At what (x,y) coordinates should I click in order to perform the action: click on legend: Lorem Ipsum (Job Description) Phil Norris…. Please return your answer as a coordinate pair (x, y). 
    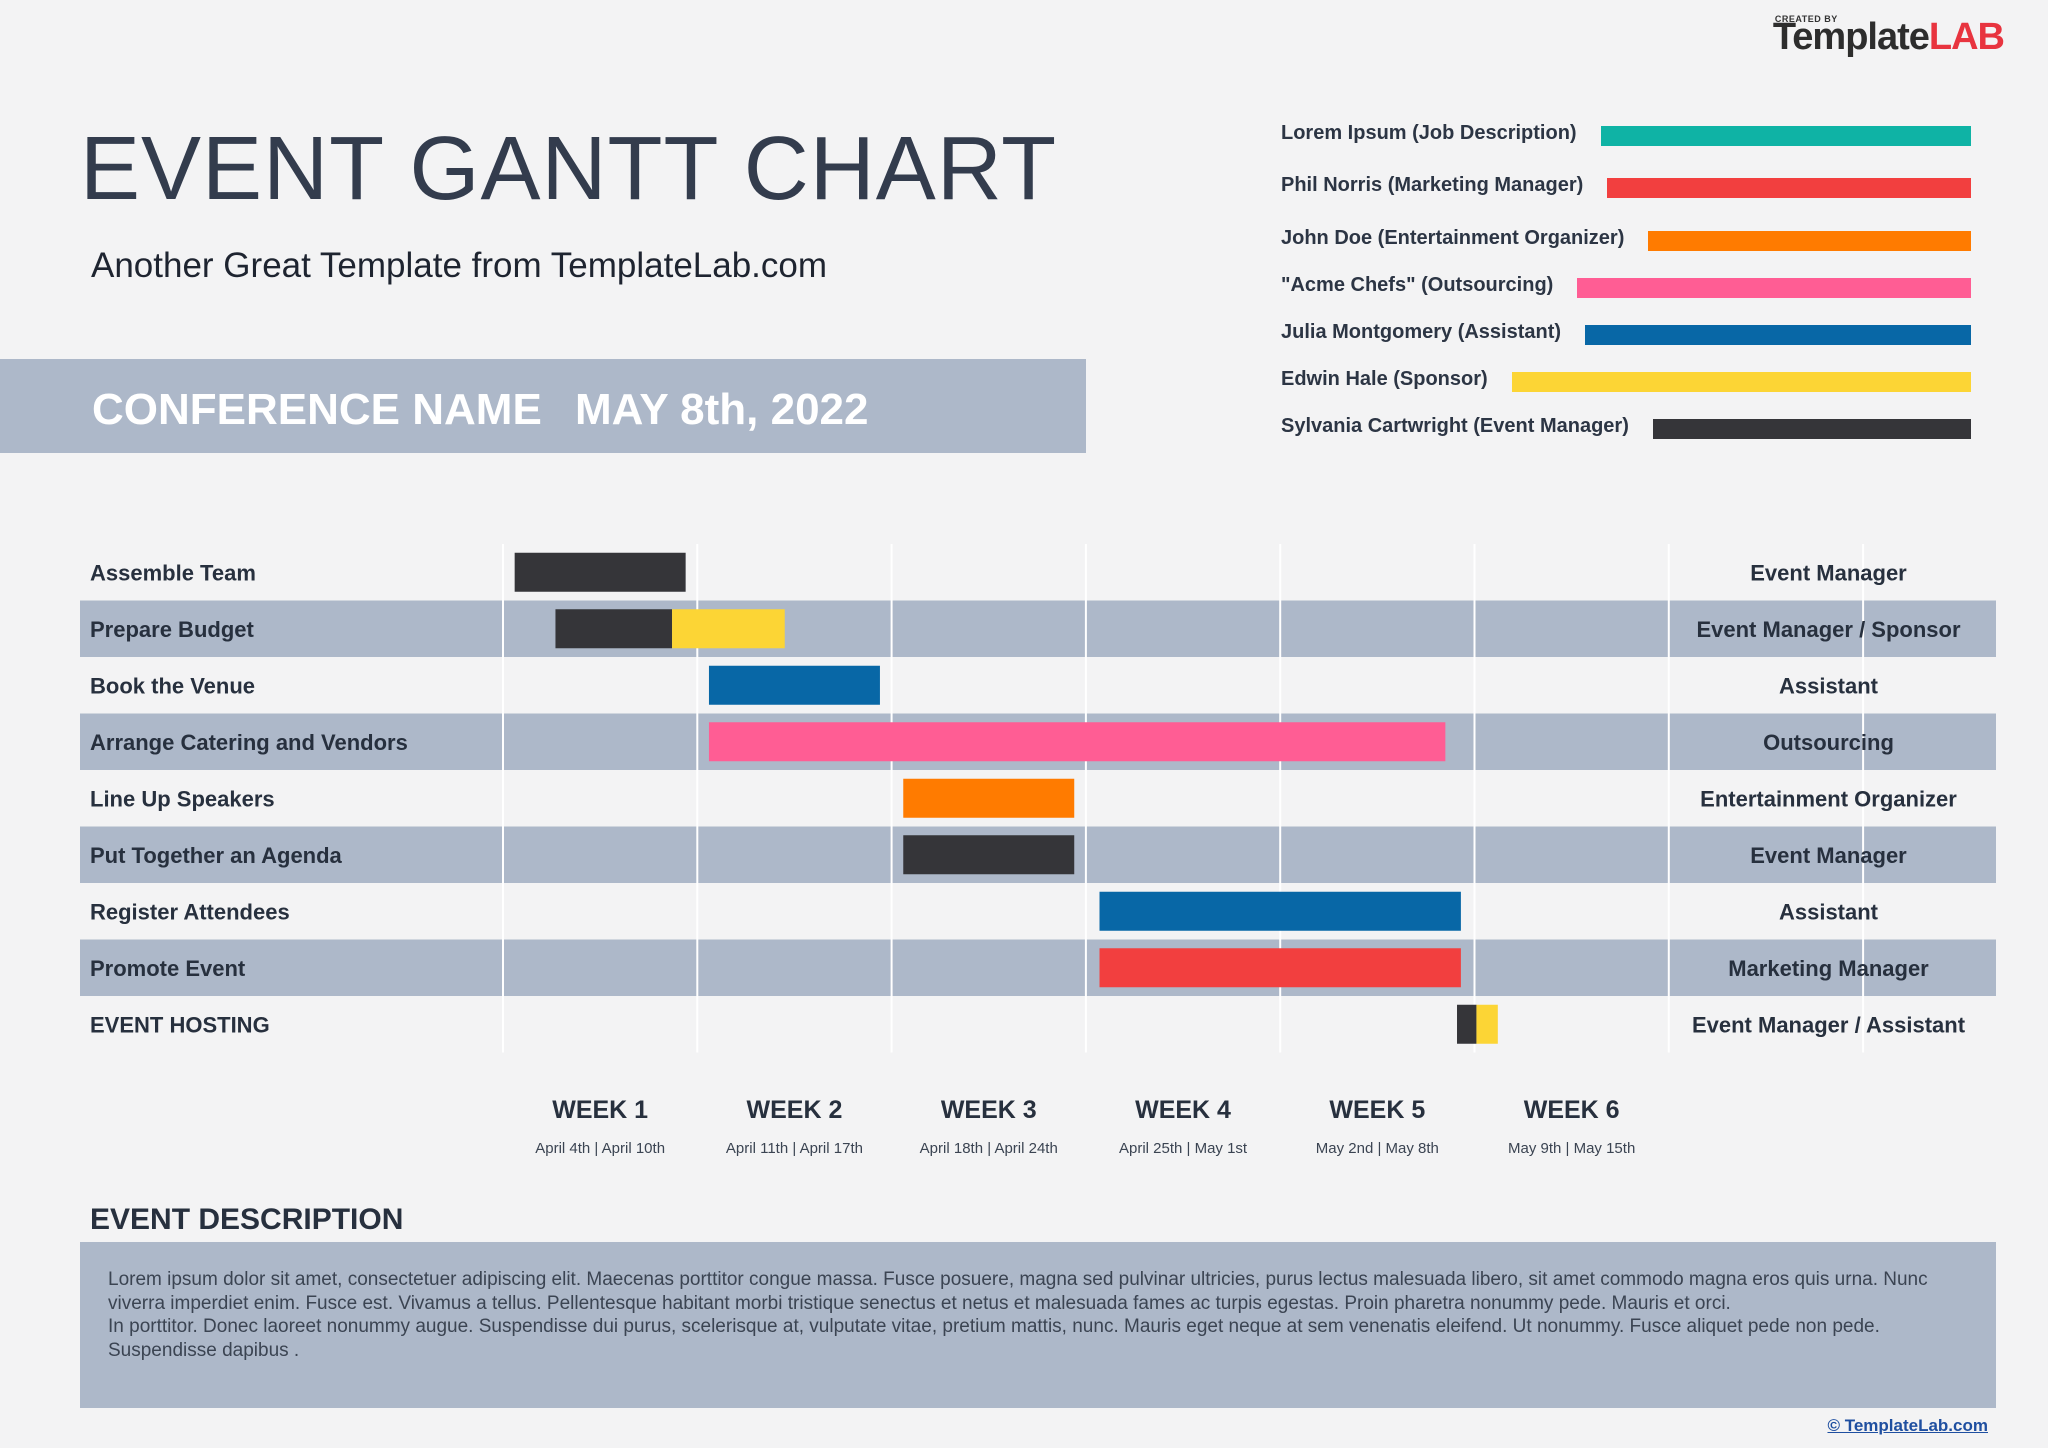
    Looking at the image, I should click on (1626, 230).